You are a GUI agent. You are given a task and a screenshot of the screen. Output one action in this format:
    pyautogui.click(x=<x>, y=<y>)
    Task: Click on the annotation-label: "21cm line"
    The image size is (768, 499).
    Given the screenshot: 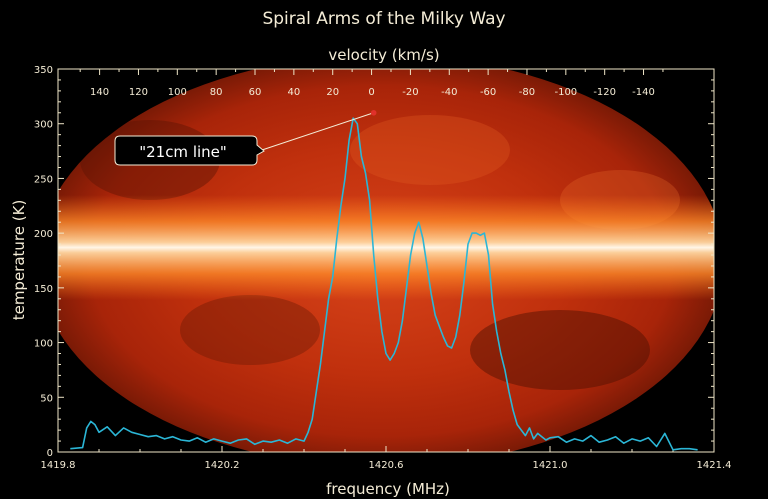 What is the action you would take?
    pyautogui.click(x=183, y=152)
    